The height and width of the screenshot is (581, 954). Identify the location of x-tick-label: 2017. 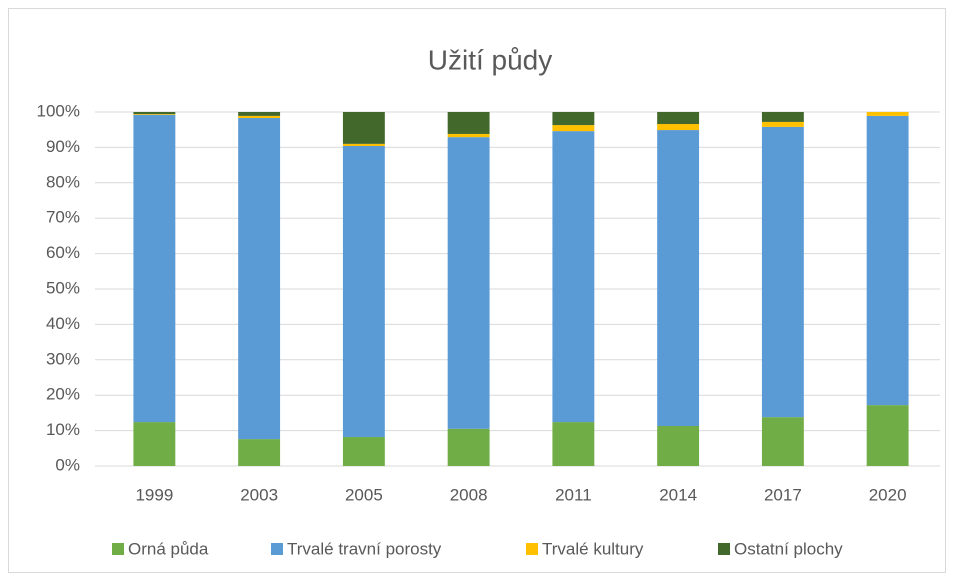
(783, 494).